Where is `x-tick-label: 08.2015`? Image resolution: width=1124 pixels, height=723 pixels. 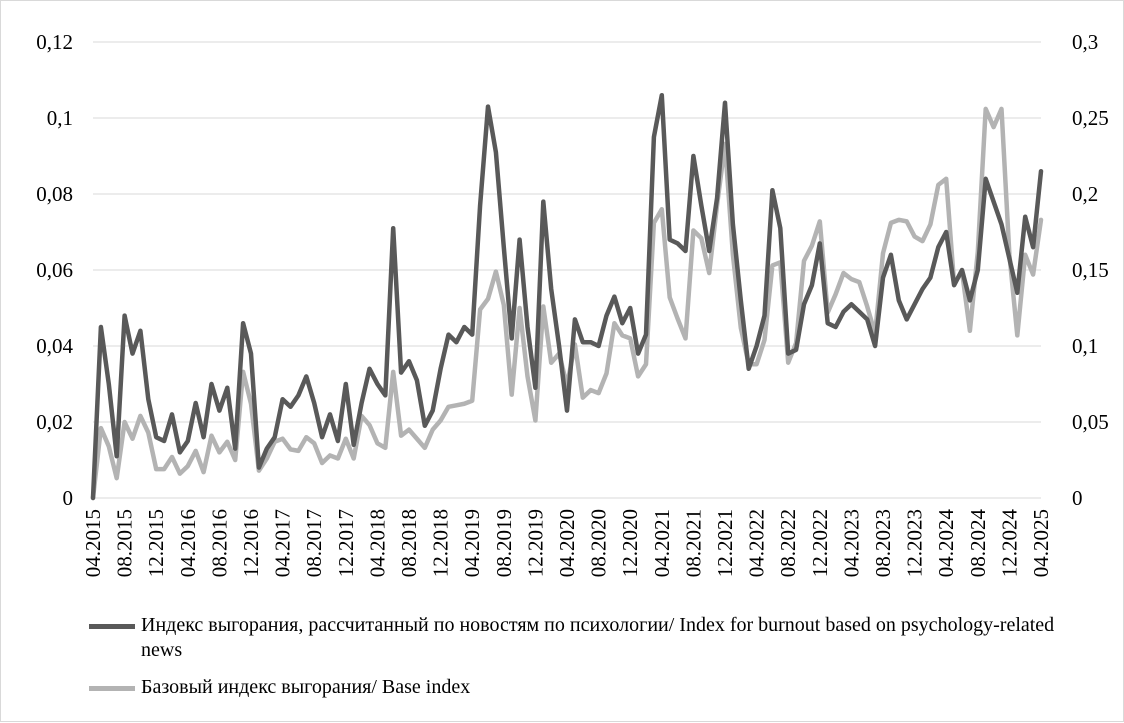
x-tick-label: 08.2015 is located at coordinates (125, 543).